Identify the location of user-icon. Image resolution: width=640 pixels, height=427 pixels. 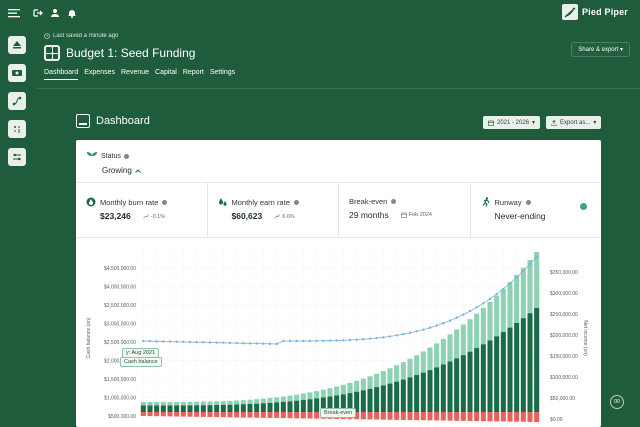
(55, 13).